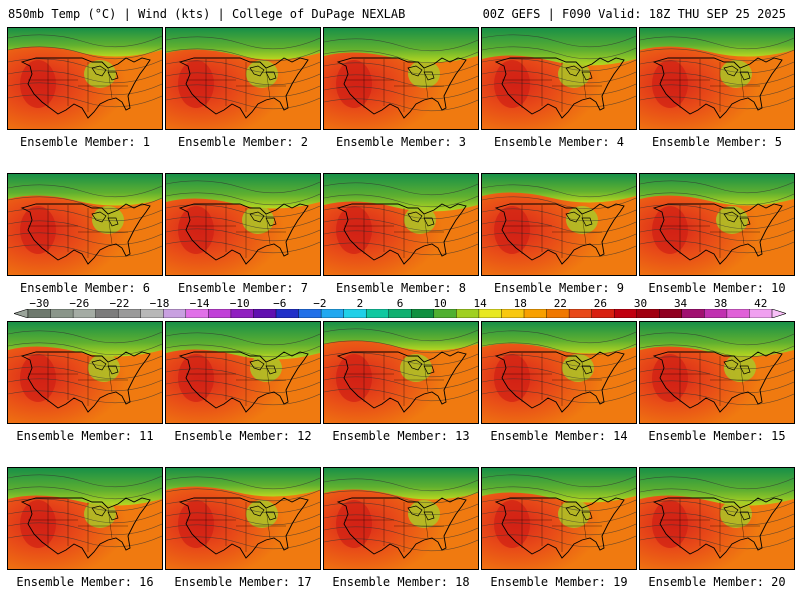  I want to click on colorbar-tick-label: 34, so click(680, 303).